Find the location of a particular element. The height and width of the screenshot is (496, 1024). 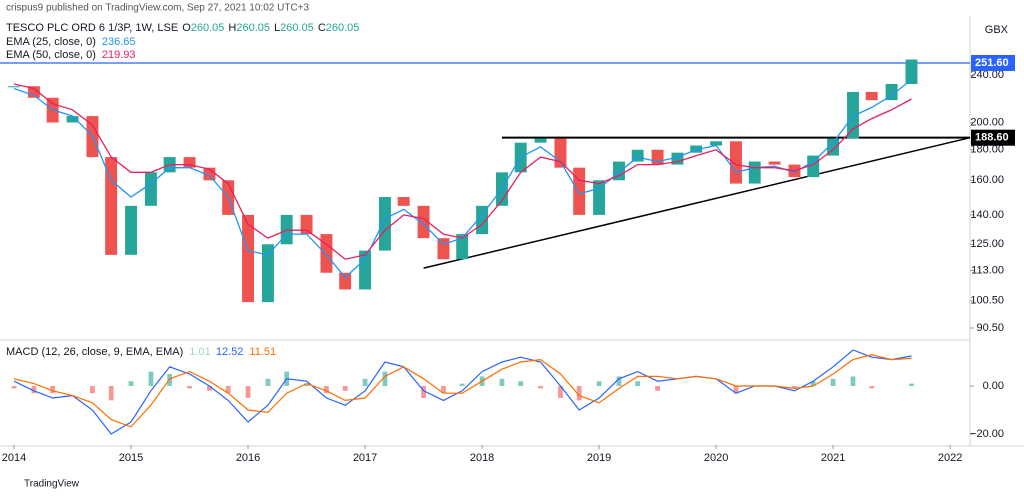

legend-text: 11.51 is located at coordinates (262, 352).